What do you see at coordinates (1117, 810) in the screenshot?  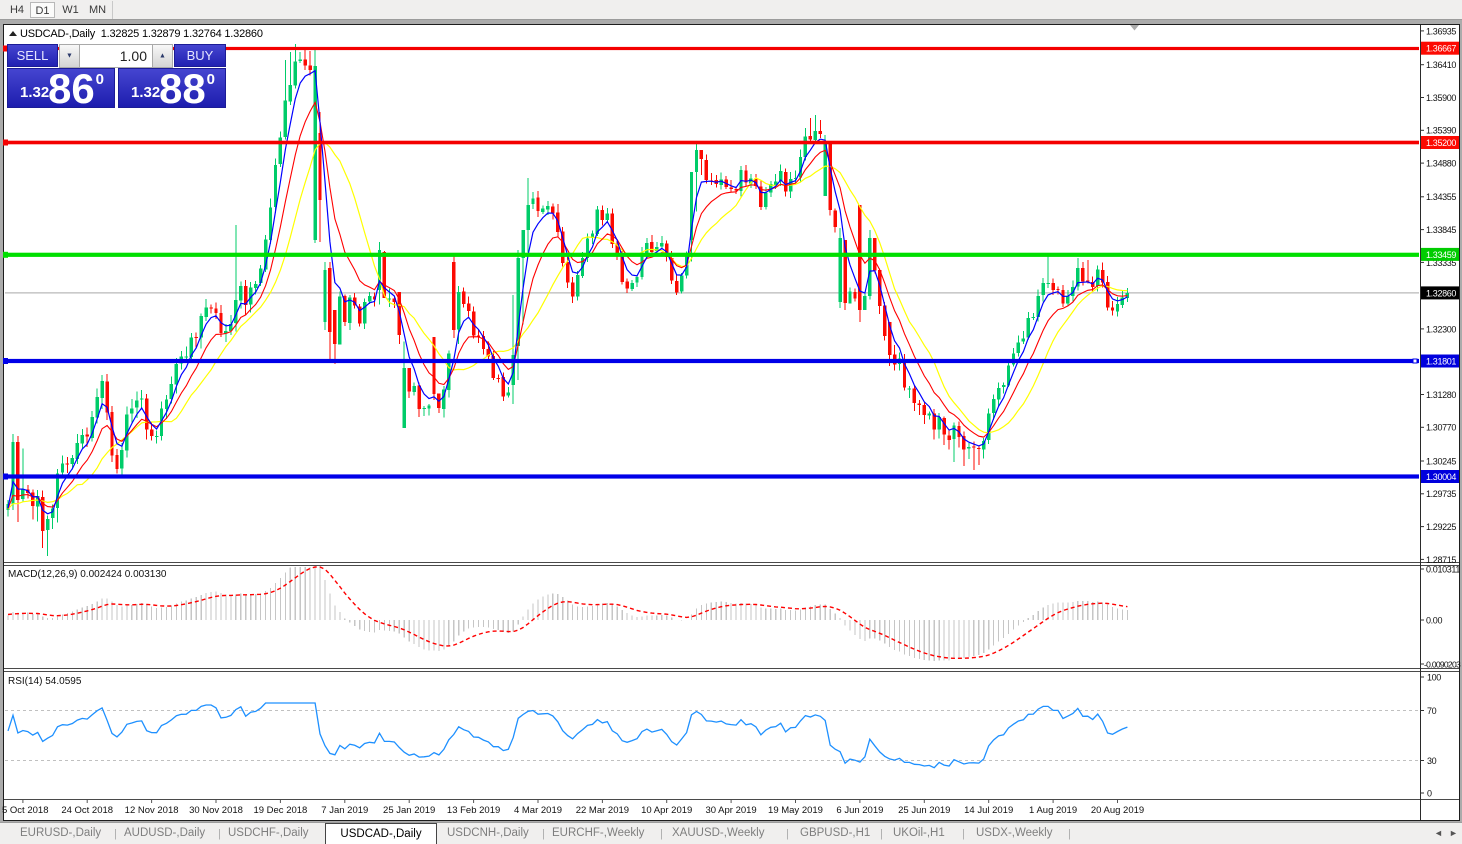 I see `svg-text: 20 Aug 2019` at bounding box center [1117, 810].